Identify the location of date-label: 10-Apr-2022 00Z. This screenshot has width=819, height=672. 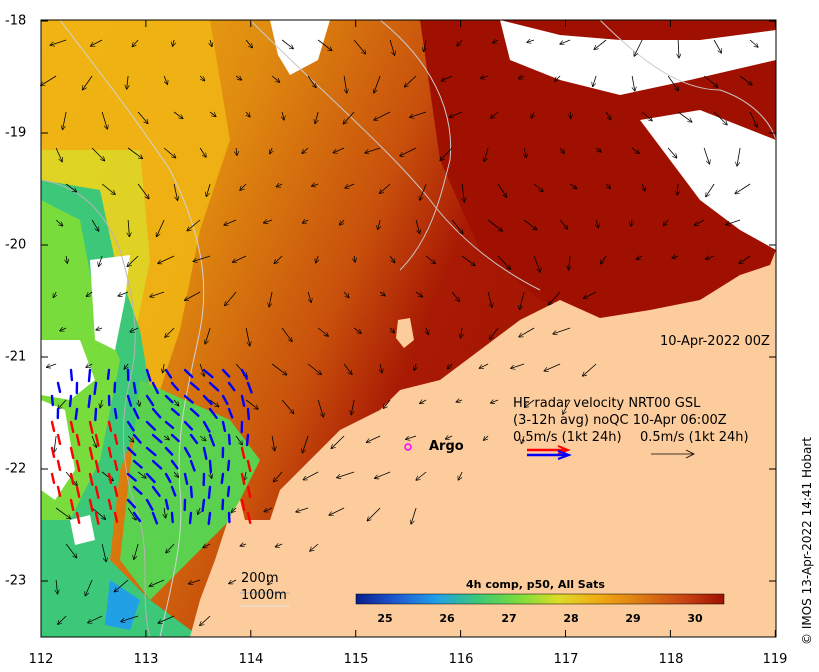
(715, 341).